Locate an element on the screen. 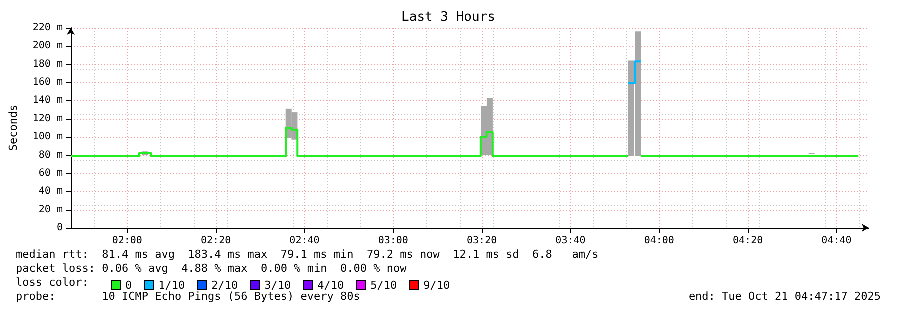 Image resolution: width=897 pixels, height=310 pixels. text: probe: 10 ICMP Echo Pings (56 Bytes) every 80s is located at coordinates (188, 296).